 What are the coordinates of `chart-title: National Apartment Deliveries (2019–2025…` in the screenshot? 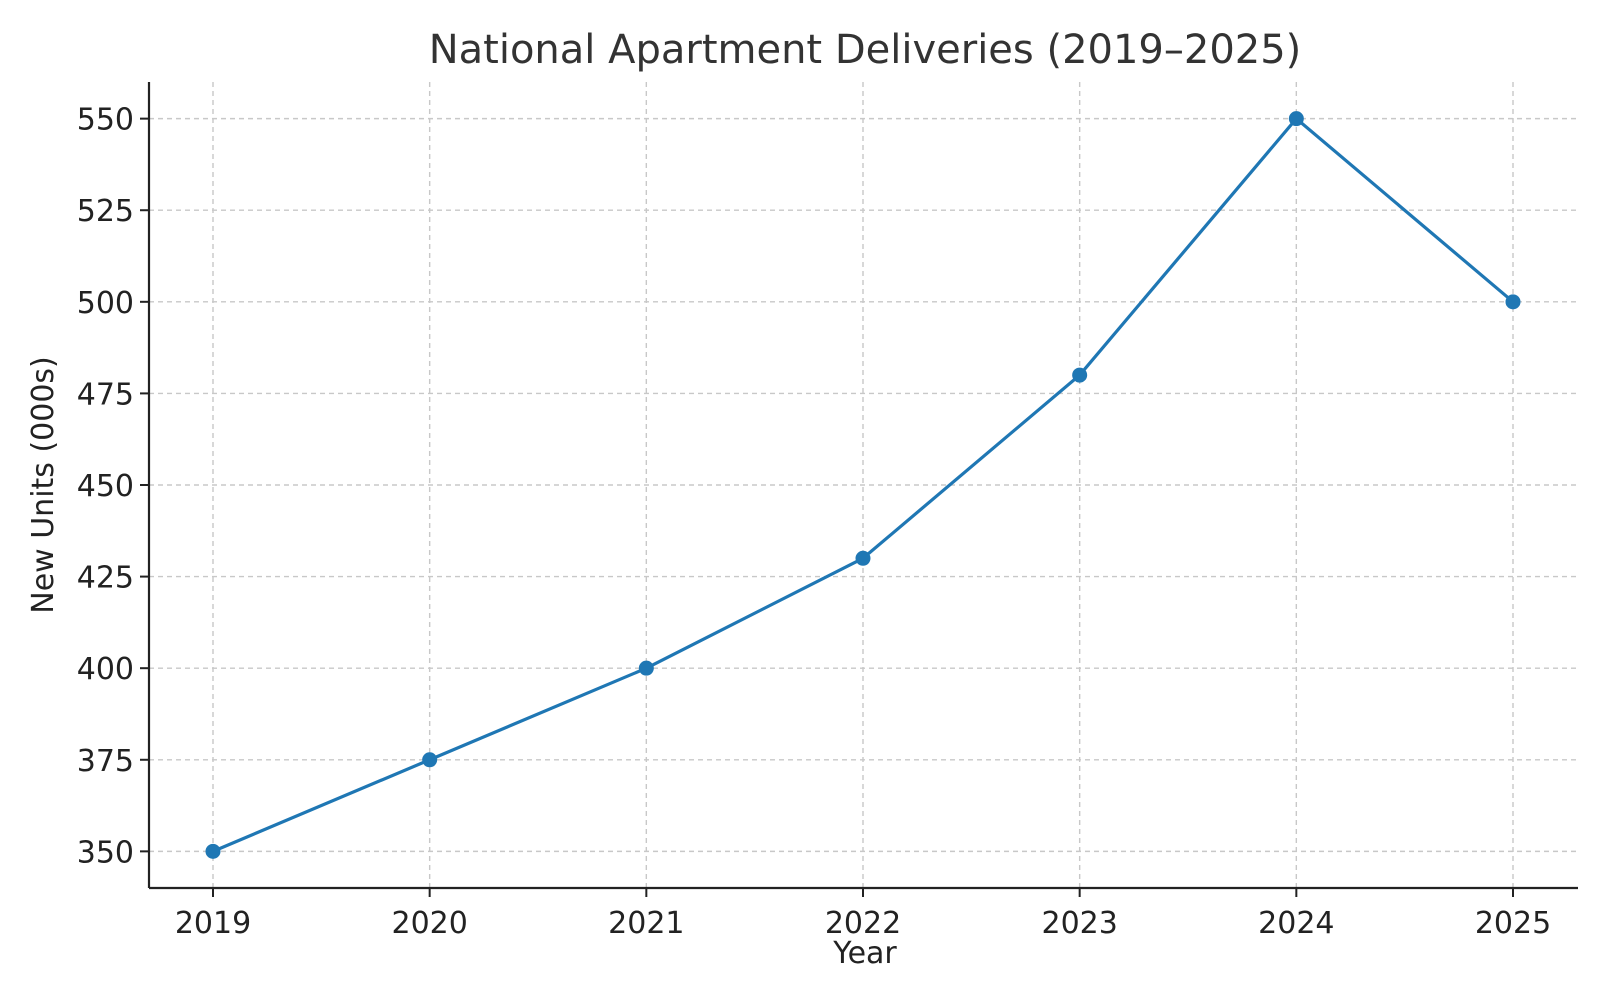 It's located at (865, 50).